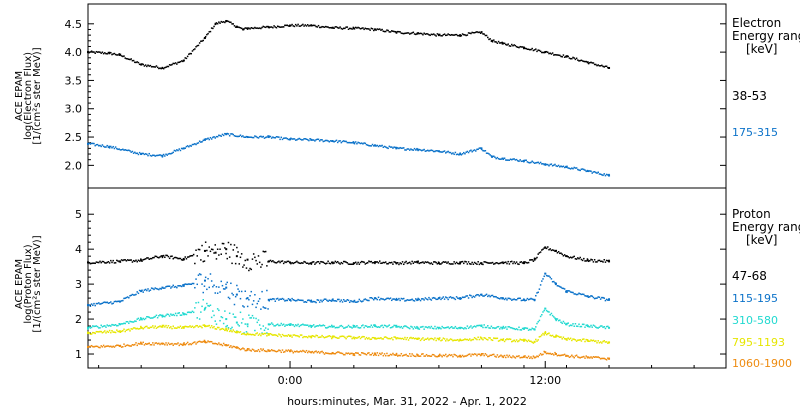 The height and width of the screenshot is (410, 800). I want to click on electron-legend-title-3: [keV], so click(761, 49).